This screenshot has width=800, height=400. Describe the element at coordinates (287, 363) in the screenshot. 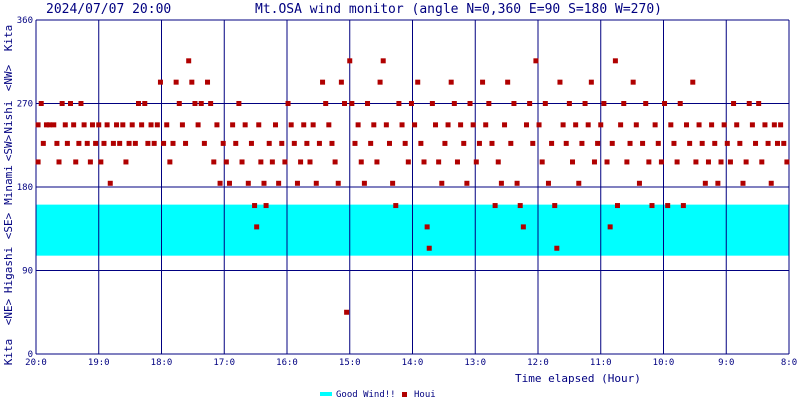

I see `x-tick-label: 16:0` at that location.